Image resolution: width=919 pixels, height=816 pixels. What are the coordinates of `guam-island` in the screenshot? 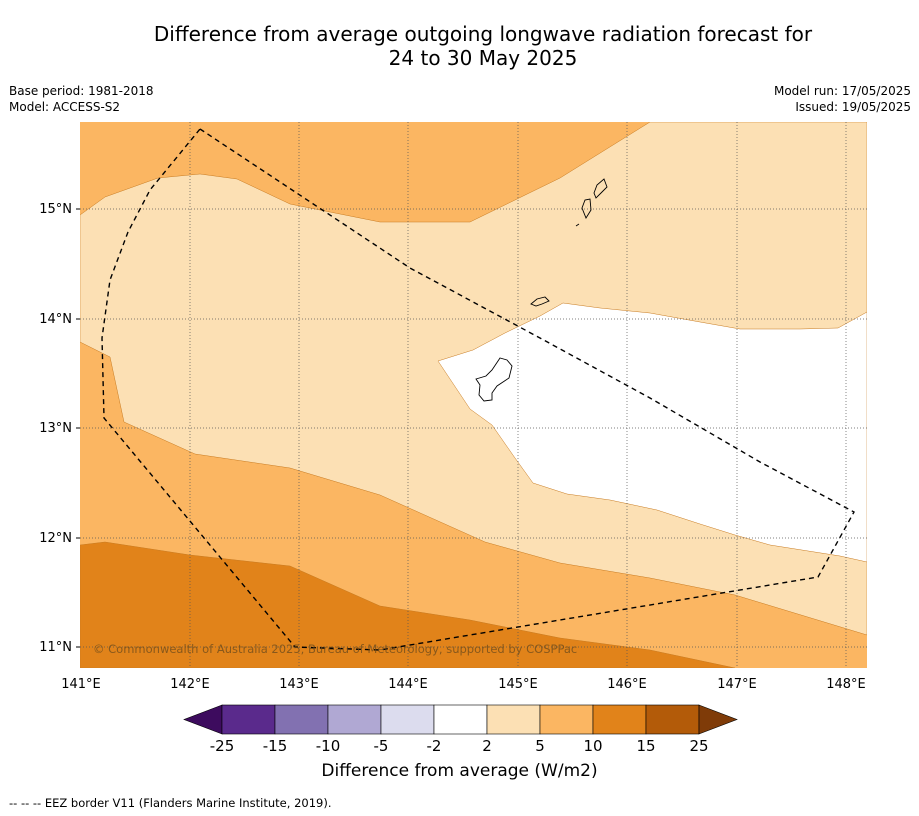 It's located at (494, 379).